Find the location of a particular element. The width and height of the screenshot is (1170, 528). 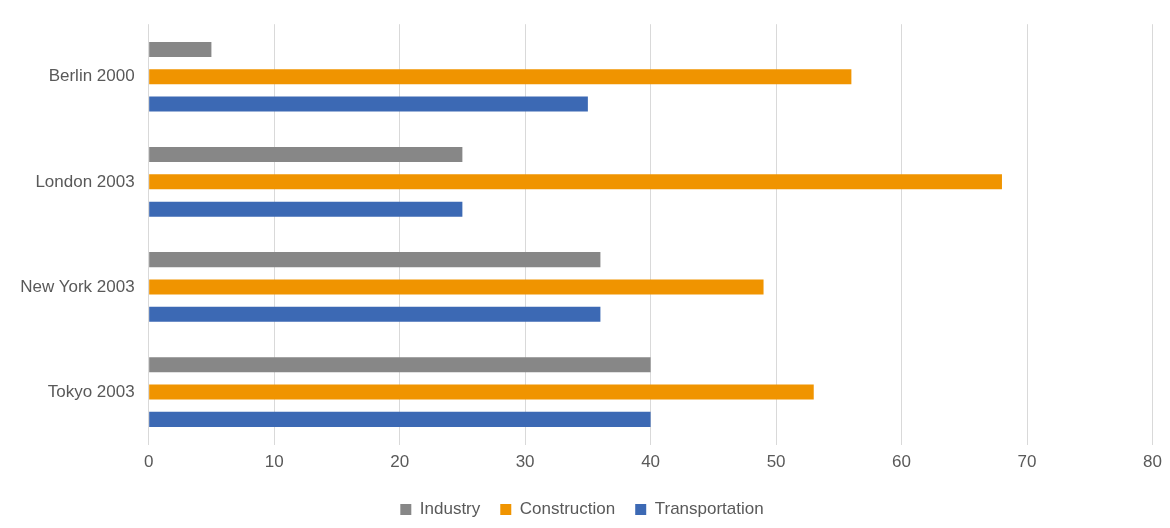

legend-label: Transportation is located at coordinates (709, 509).